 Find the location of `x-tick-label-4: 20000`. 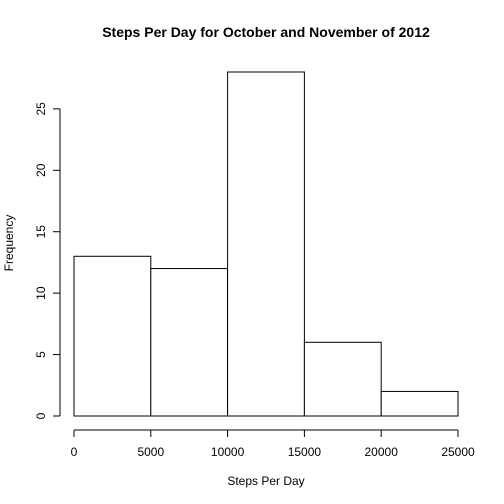

x-tick-label-4: 20000 is located at coordinates (382, 452).